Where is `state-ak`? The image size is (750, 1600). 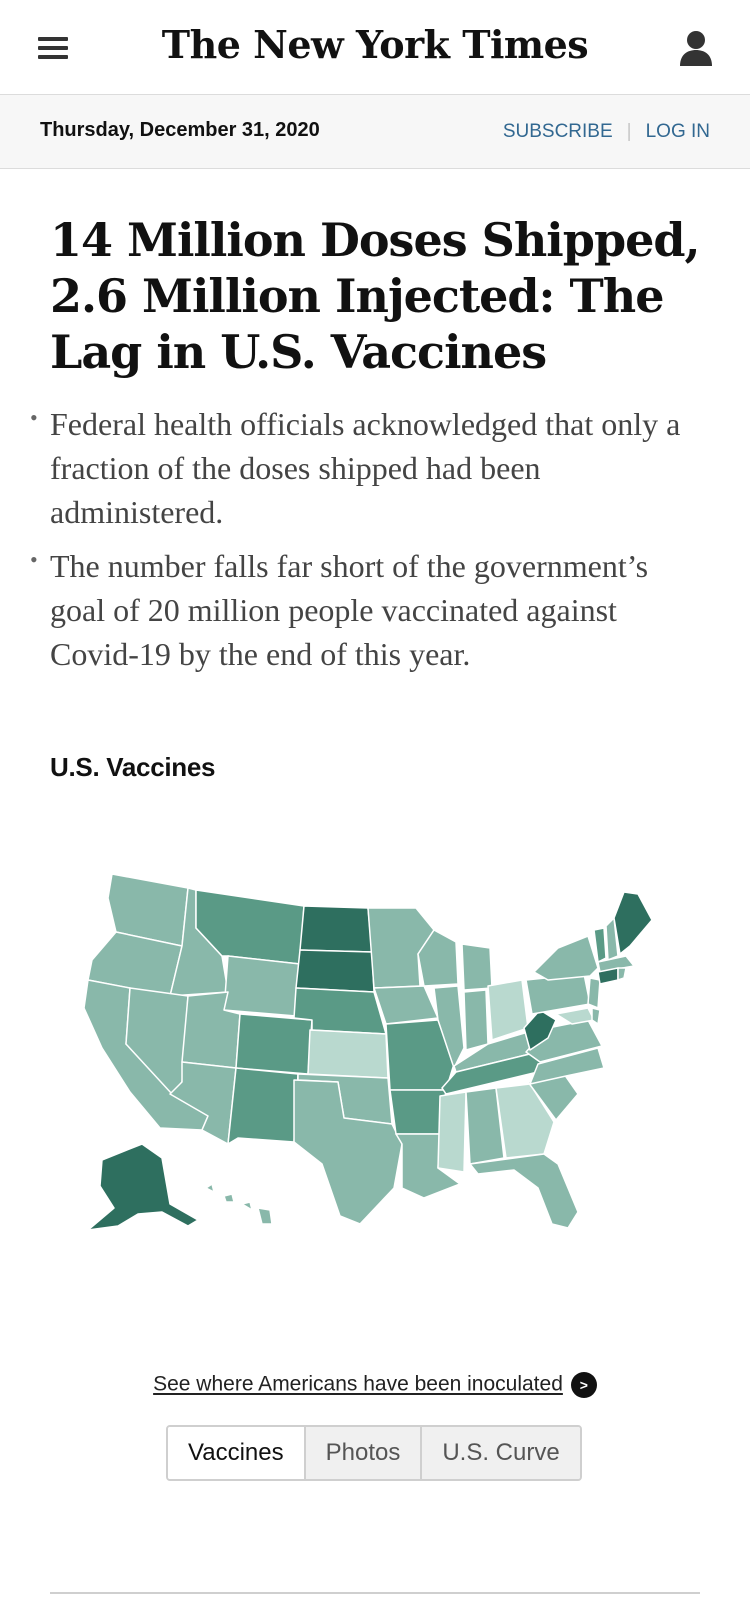
state-ak is located at coordinates (143, 1187).